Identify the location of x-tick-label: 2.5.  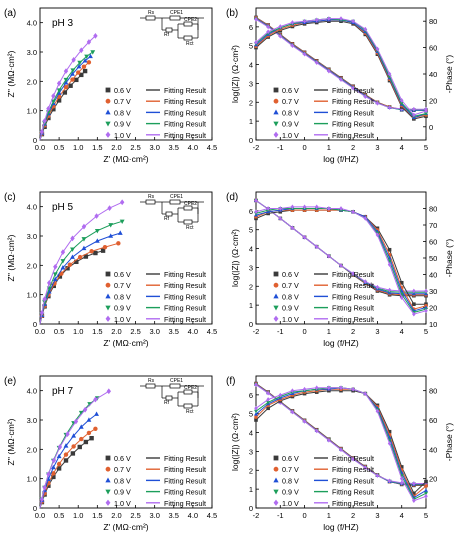
(135, 515).